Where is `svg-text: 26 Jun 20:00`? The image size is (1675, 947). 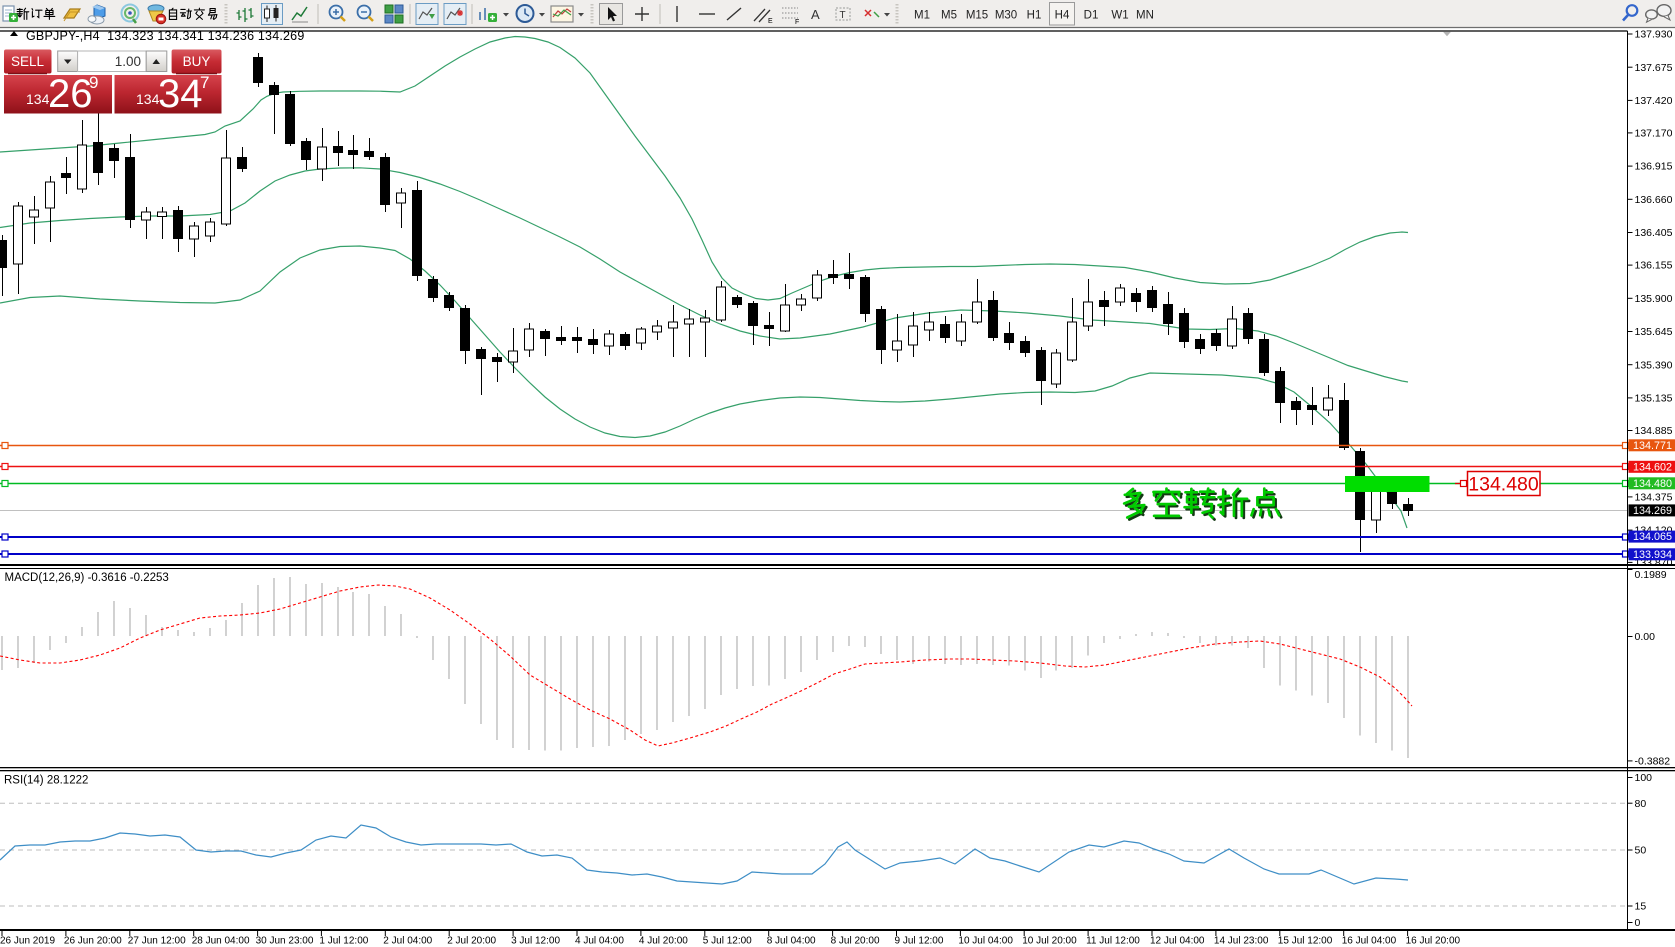
svg-text: 26 Jun 20:00 is located at coordinates (93, 941).